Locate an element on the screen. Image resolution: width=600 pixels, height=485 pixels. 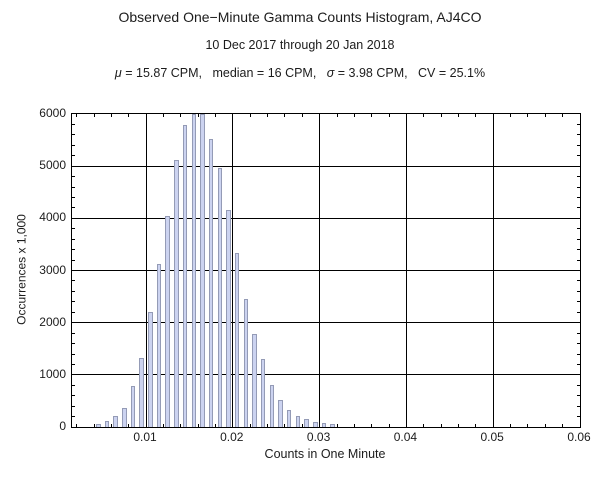
x-tick-label: 0.01 is located at coordinates (145, 437).